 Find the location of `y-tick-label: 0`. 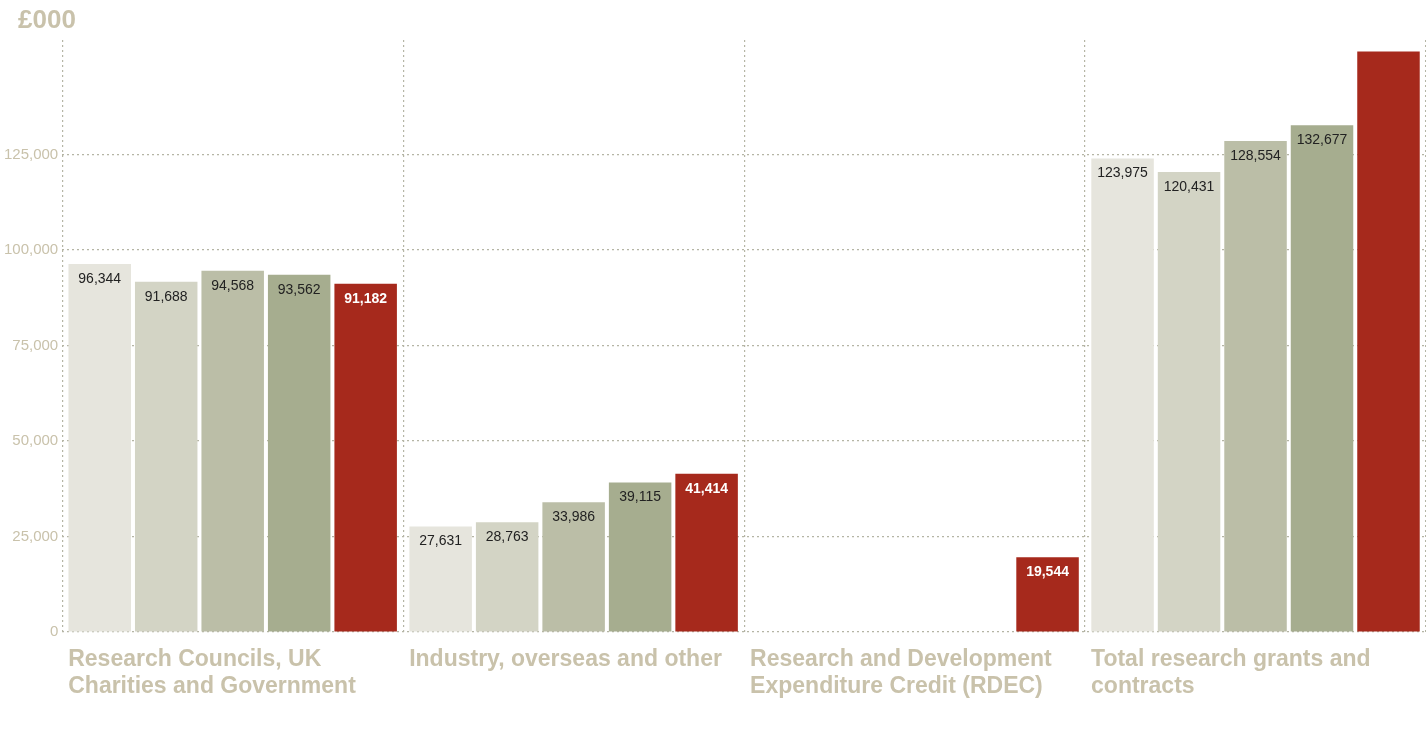

y-tick-label: 0 is located at coordinates (54, 631).